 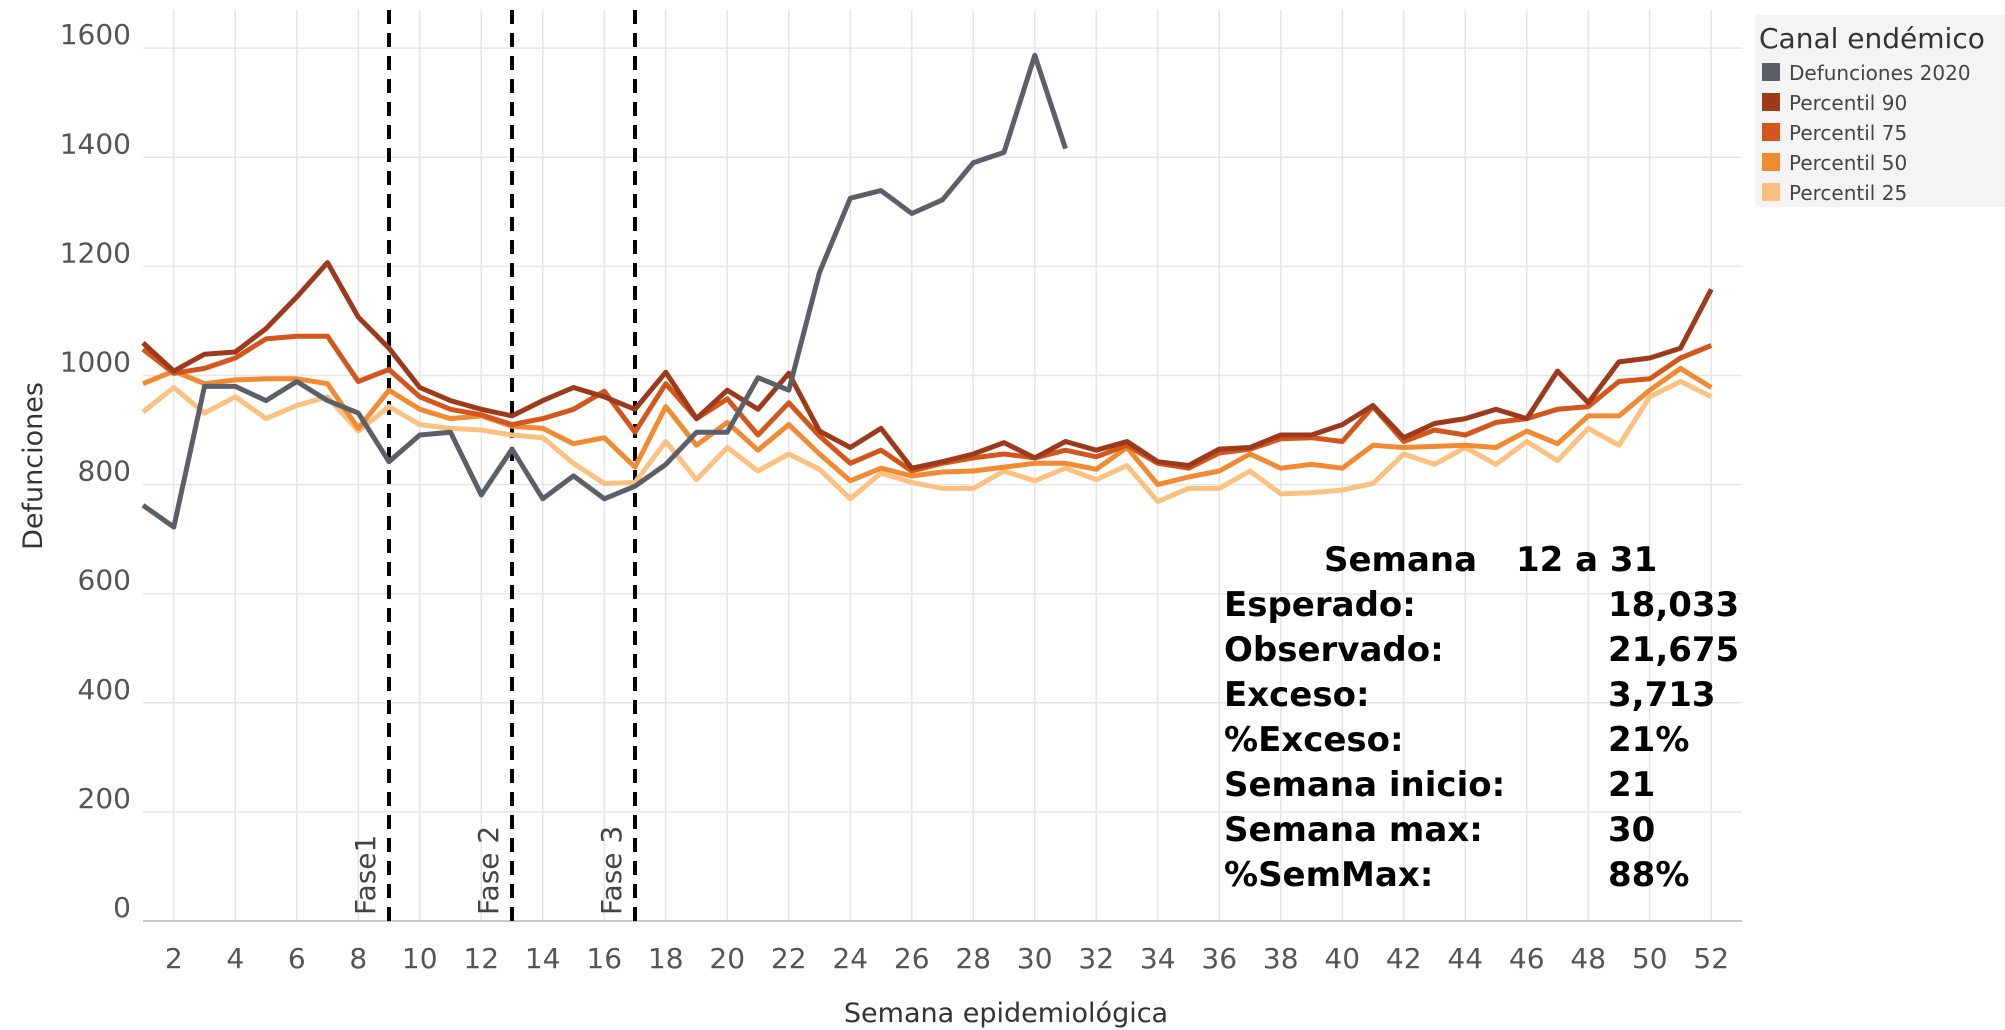 I want to click on x-tick-label: 38, so click(x=1281, y=958).